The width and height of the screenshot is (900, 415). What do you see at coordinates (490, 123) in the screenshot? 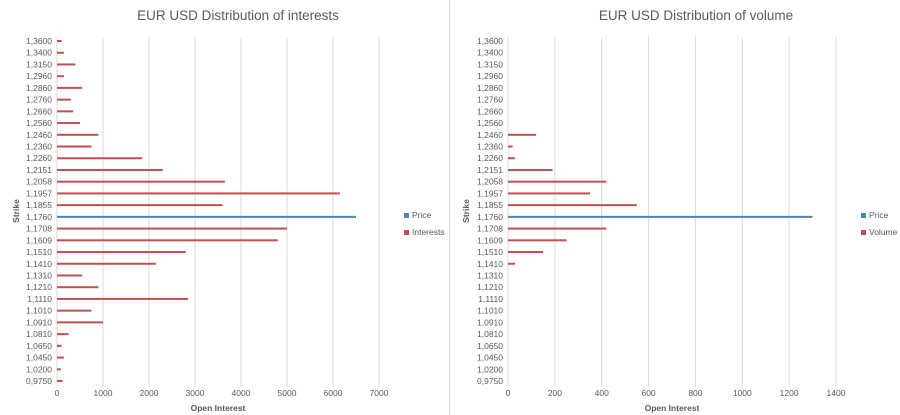
I see `y-tick-label: 1,2560` at bounding box center [490, 123].